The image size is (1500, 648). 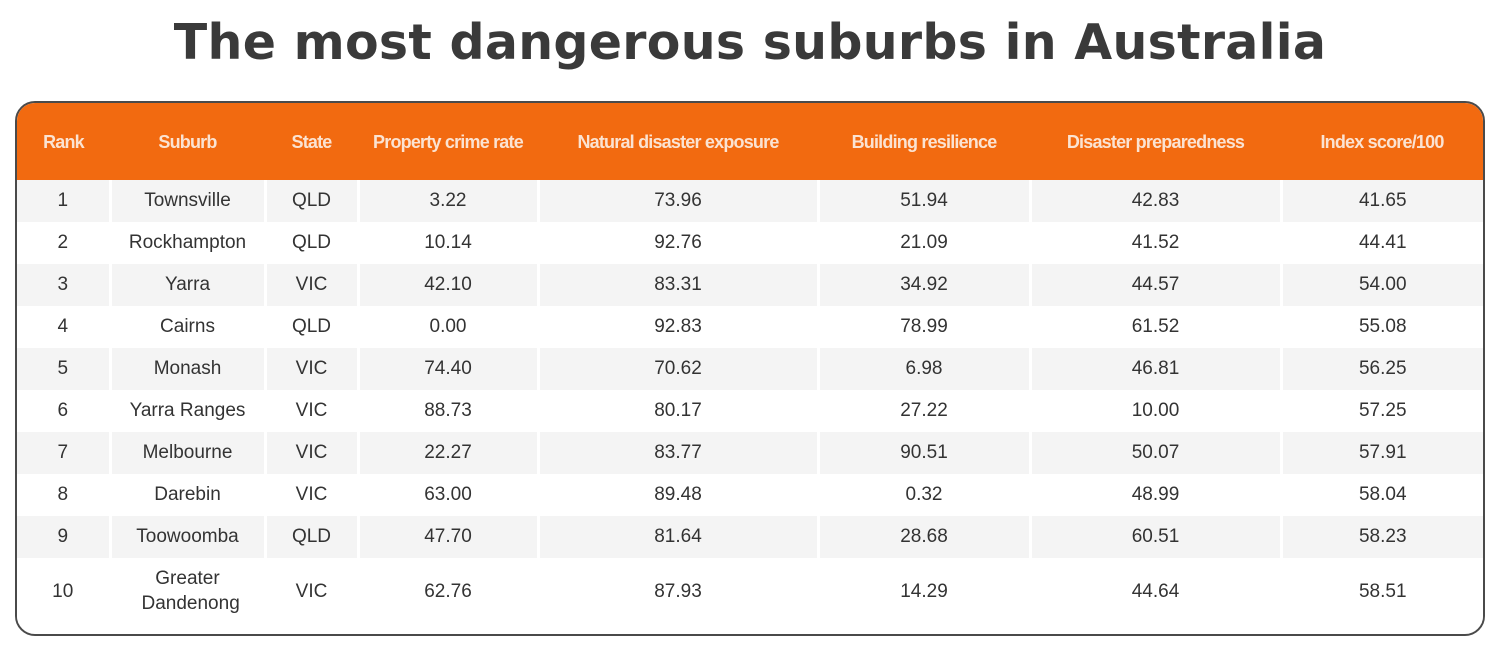 What do you see at coordinates (63, 591) in the screenshot?
I see `cell-rank: 10` at bounding box center [63, 591].